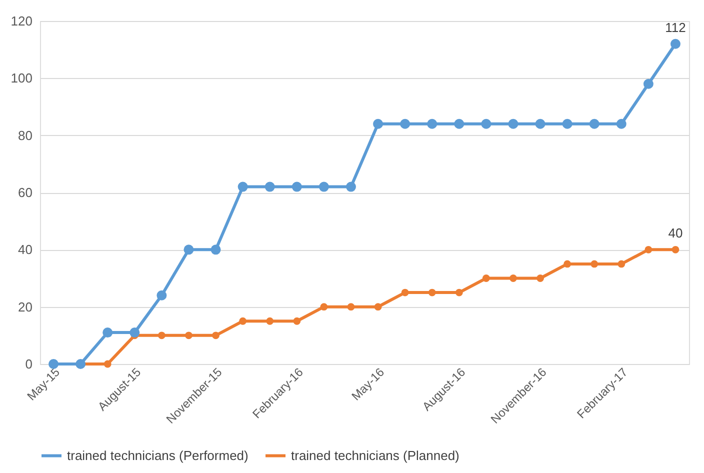 The width and height of the screenshot is (704, 473). Describe the element at coordinates (21, 21) in the screenshot. I see `y-tick-label: 120` at that location.